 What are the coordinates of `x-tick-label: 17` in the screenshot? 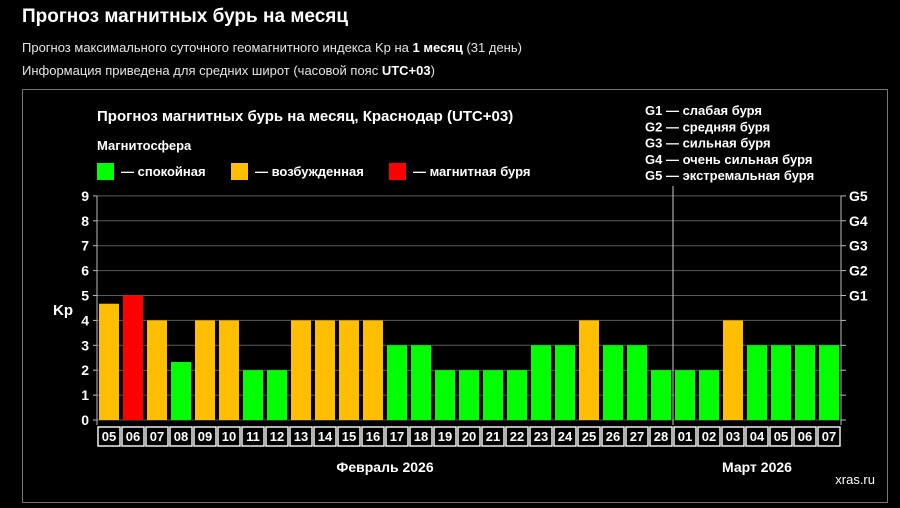 It's located at (397, 436).